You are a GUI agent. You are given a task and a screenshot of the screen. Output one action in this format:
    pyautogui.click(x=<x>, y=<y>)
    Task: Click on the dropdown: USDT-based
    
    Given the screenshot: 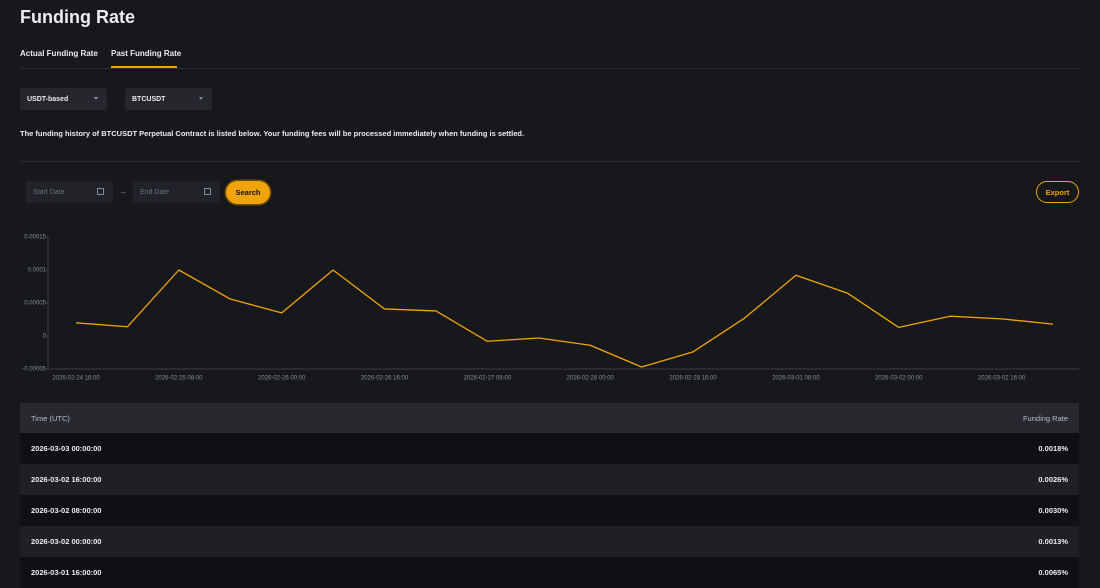 What is the action you would take?
    pyautogui.click(x=63, y=99)
    